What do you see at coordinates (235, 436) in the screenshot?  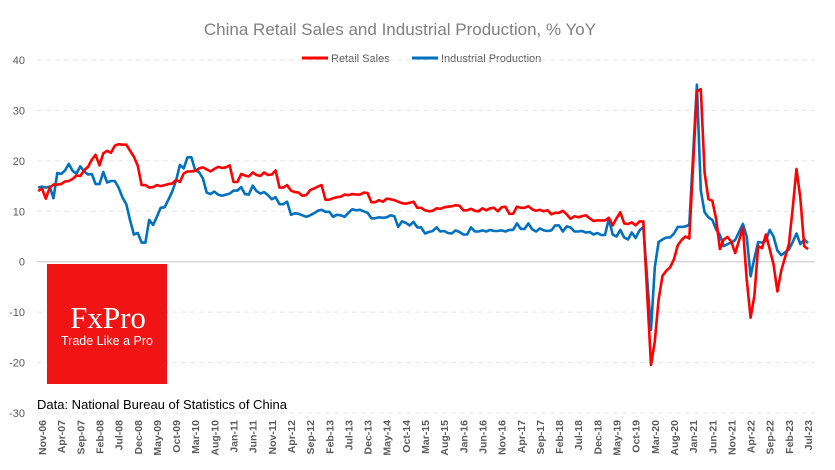 I see `x-tick-label: Jan-11` at bounding box center [235, 436].